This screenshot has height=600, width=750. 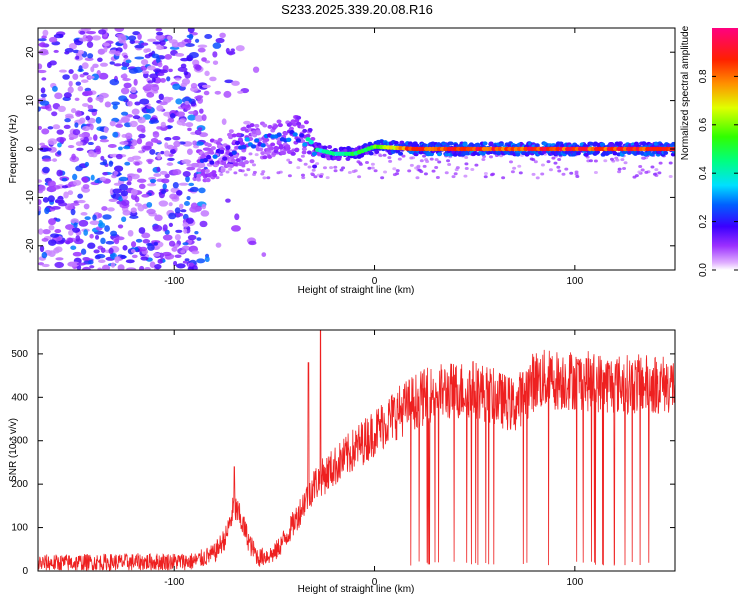 I want to click on snr-x-tick-label: 100, so click(x=574, y=582).